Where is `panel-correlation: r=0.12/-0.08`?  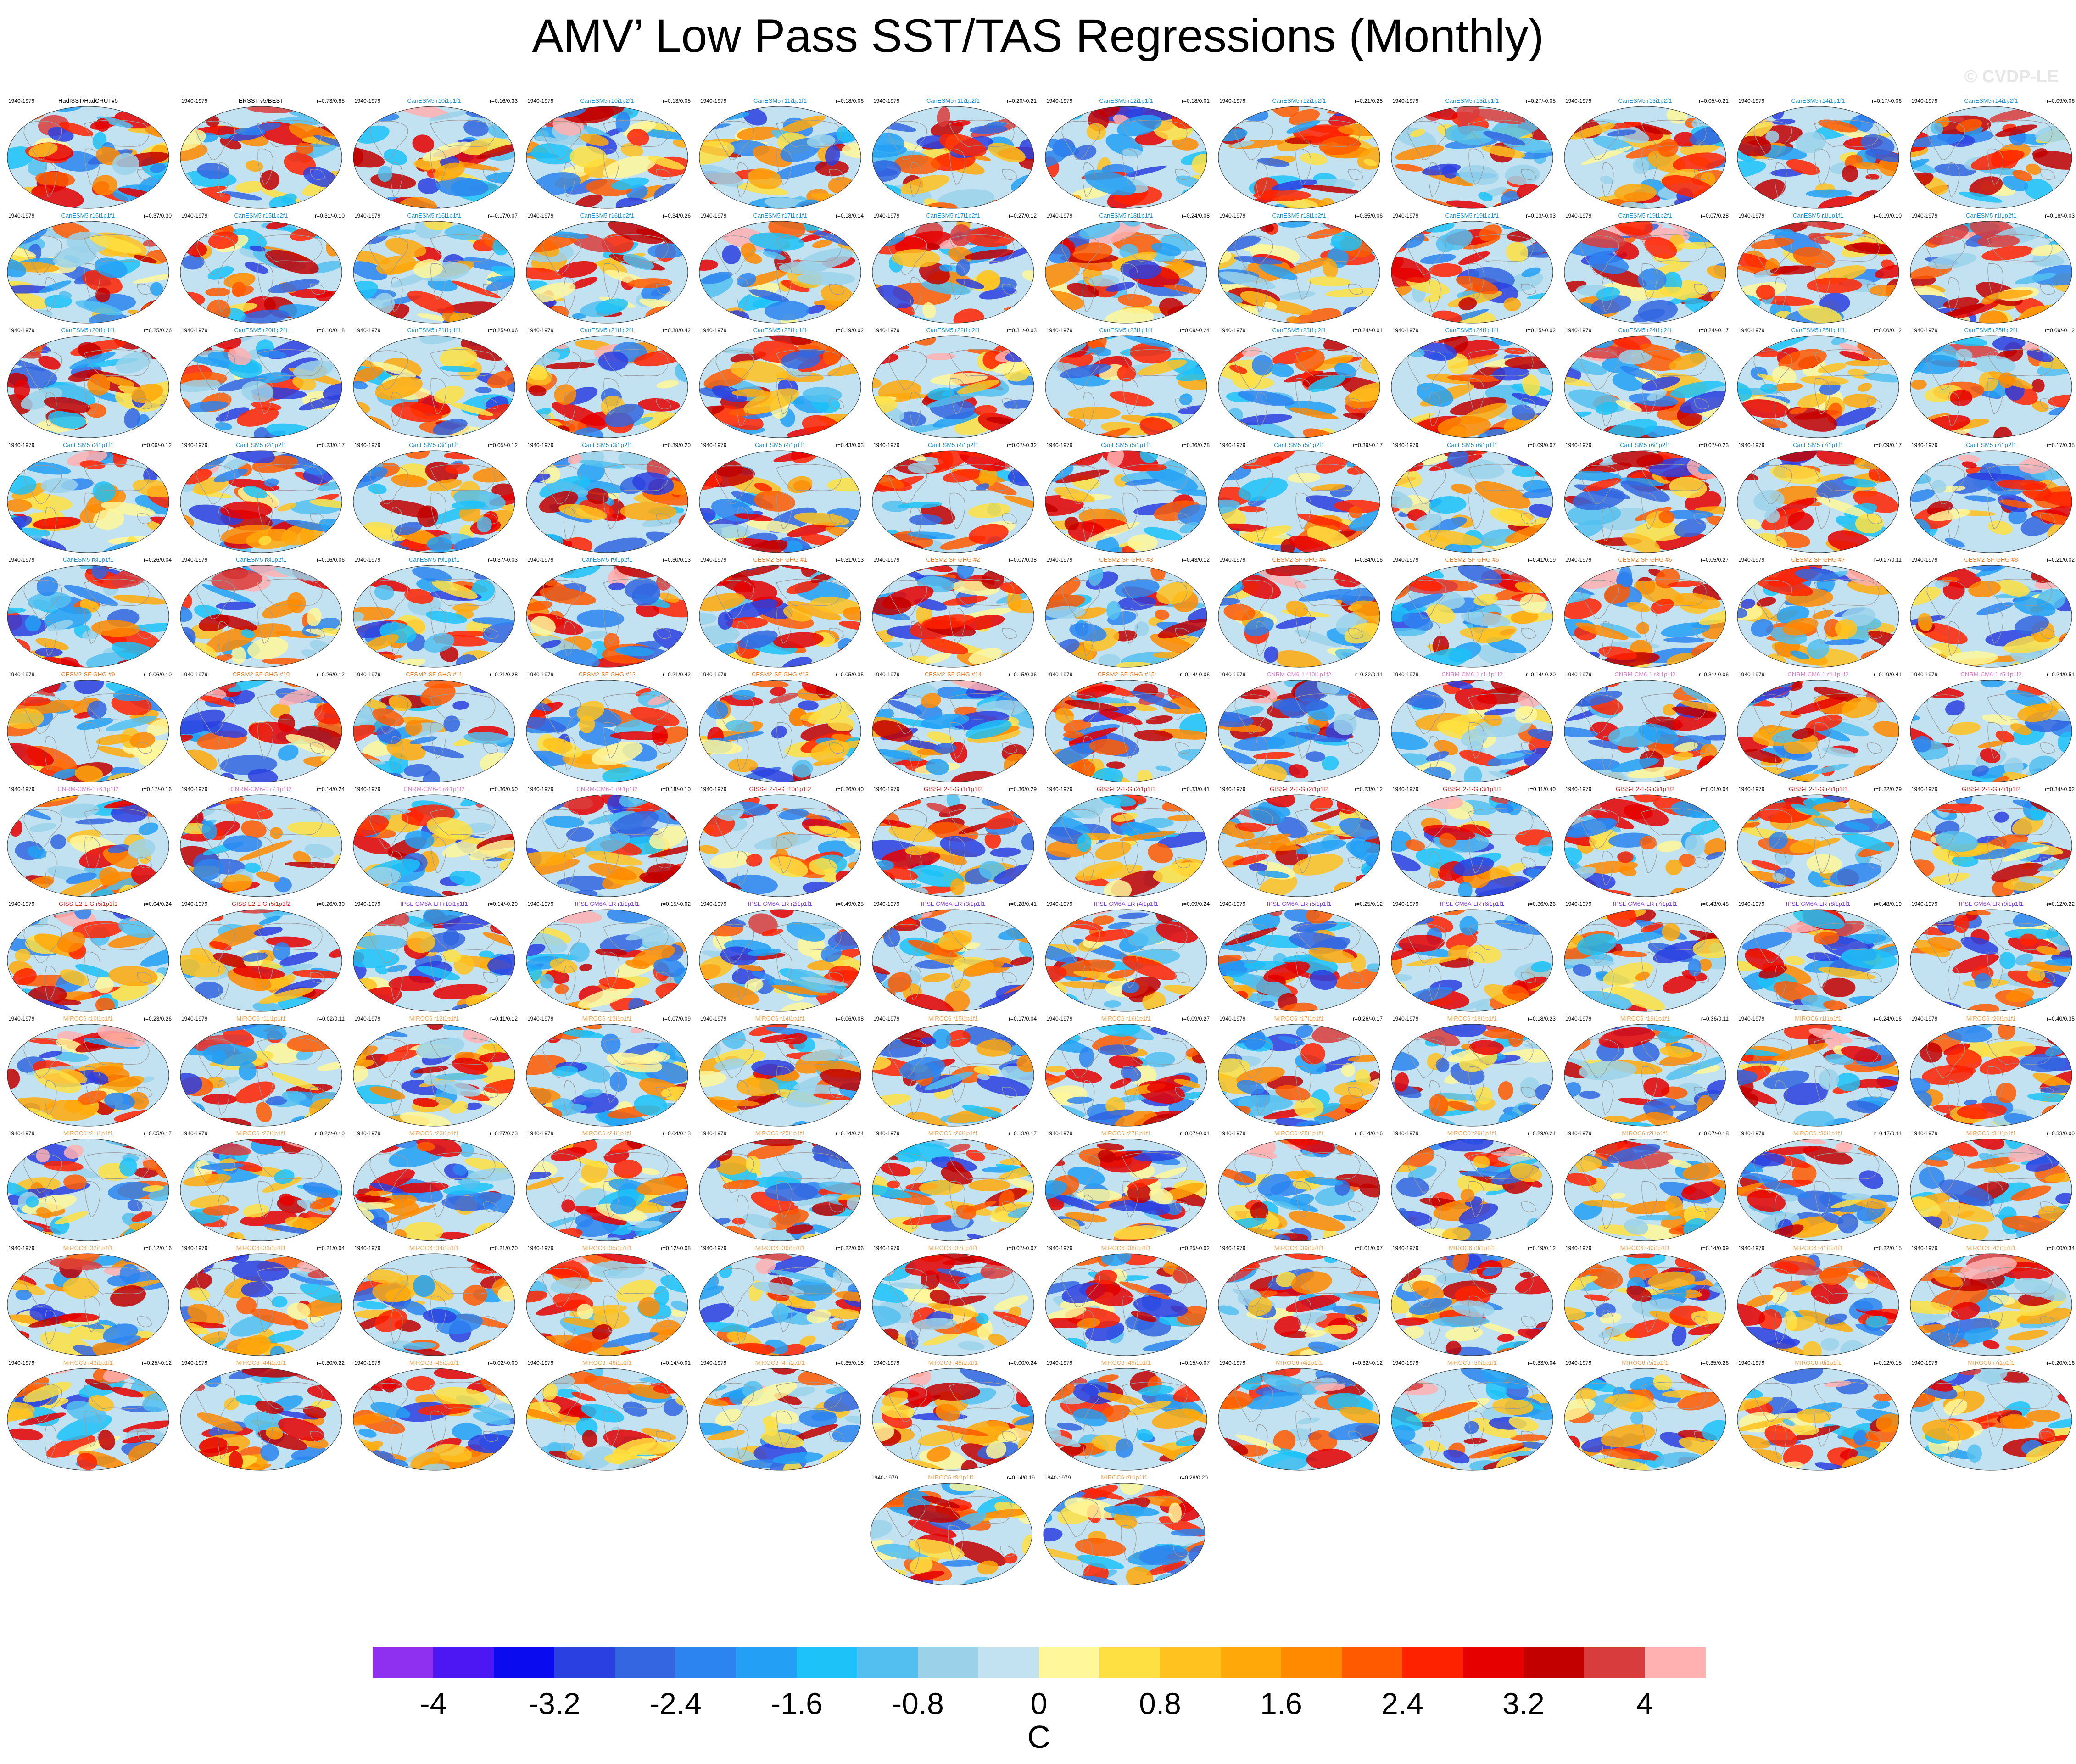 panel-correlation: r=0.12/-0.08 is located at coordinates (675, 1248).